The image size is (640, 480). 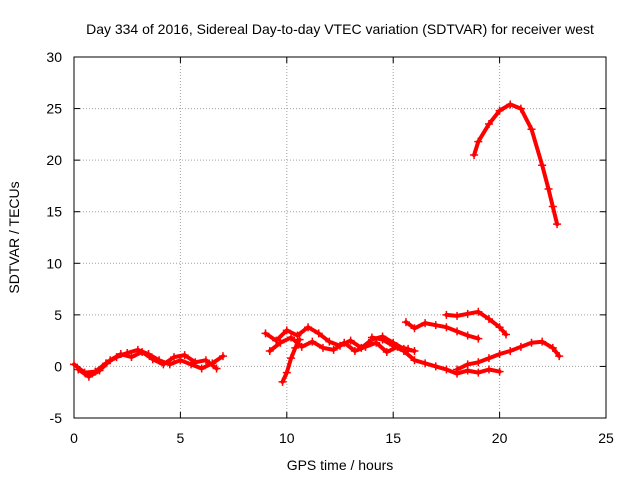 What do you see at coordinates (393, 438) in the screenshot?
I see `x-tick-label: 15` at bounding box center [393, 438].